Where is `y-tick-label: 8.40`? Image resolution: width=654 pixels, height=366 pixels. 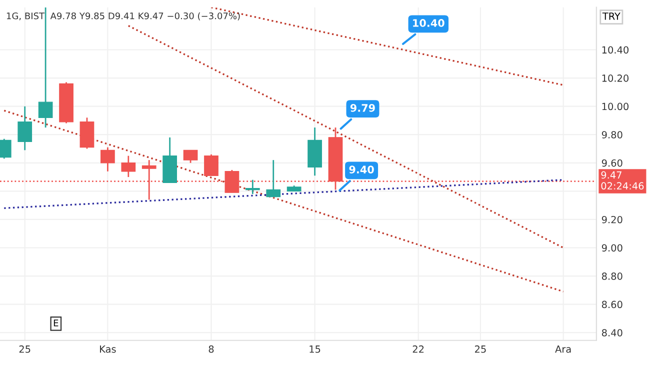 y-tick-label: 8.40 is located at coordinates (612, 332).